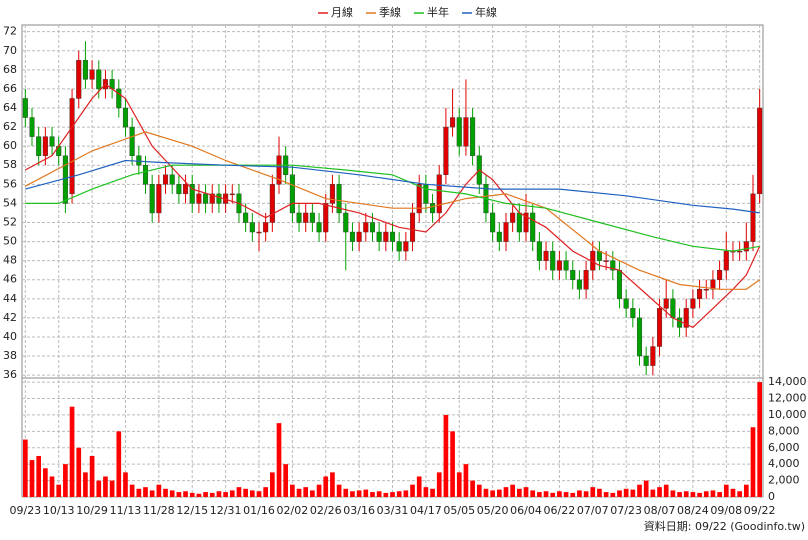  What do you see at coordinates (10, 202) in the screenshot?
I see `y-tick-label: 54` at bounding box center [10, 202].